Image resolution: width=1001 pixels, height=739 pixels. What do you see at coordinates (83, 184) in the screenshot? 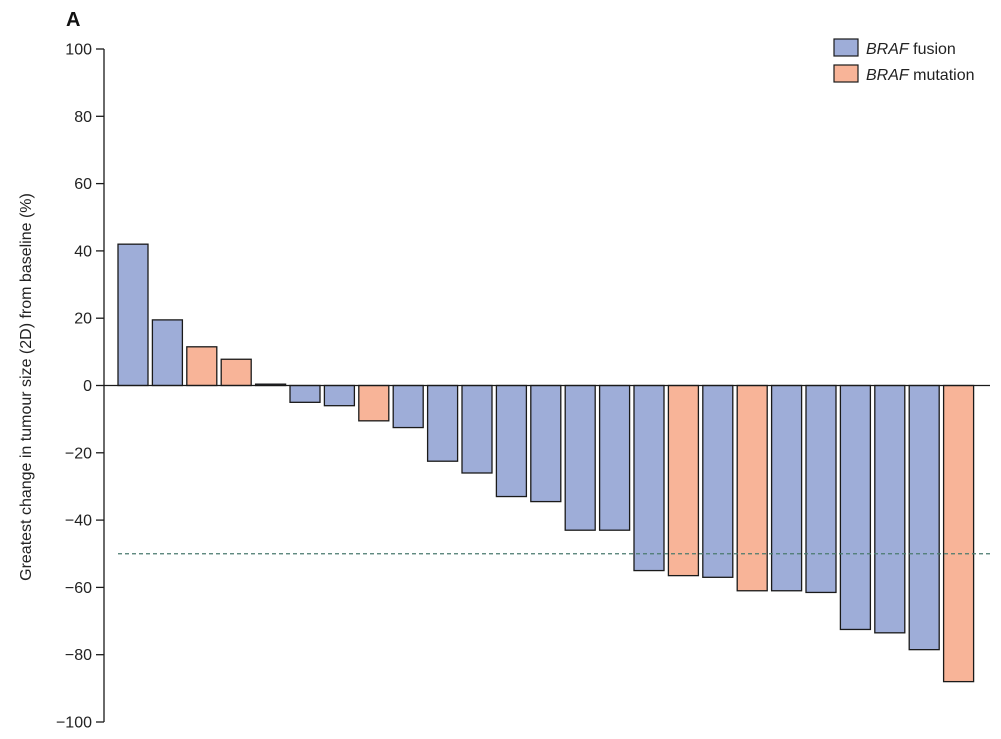
I see `y-tick-label: 60` at bounding box center [83, 184].